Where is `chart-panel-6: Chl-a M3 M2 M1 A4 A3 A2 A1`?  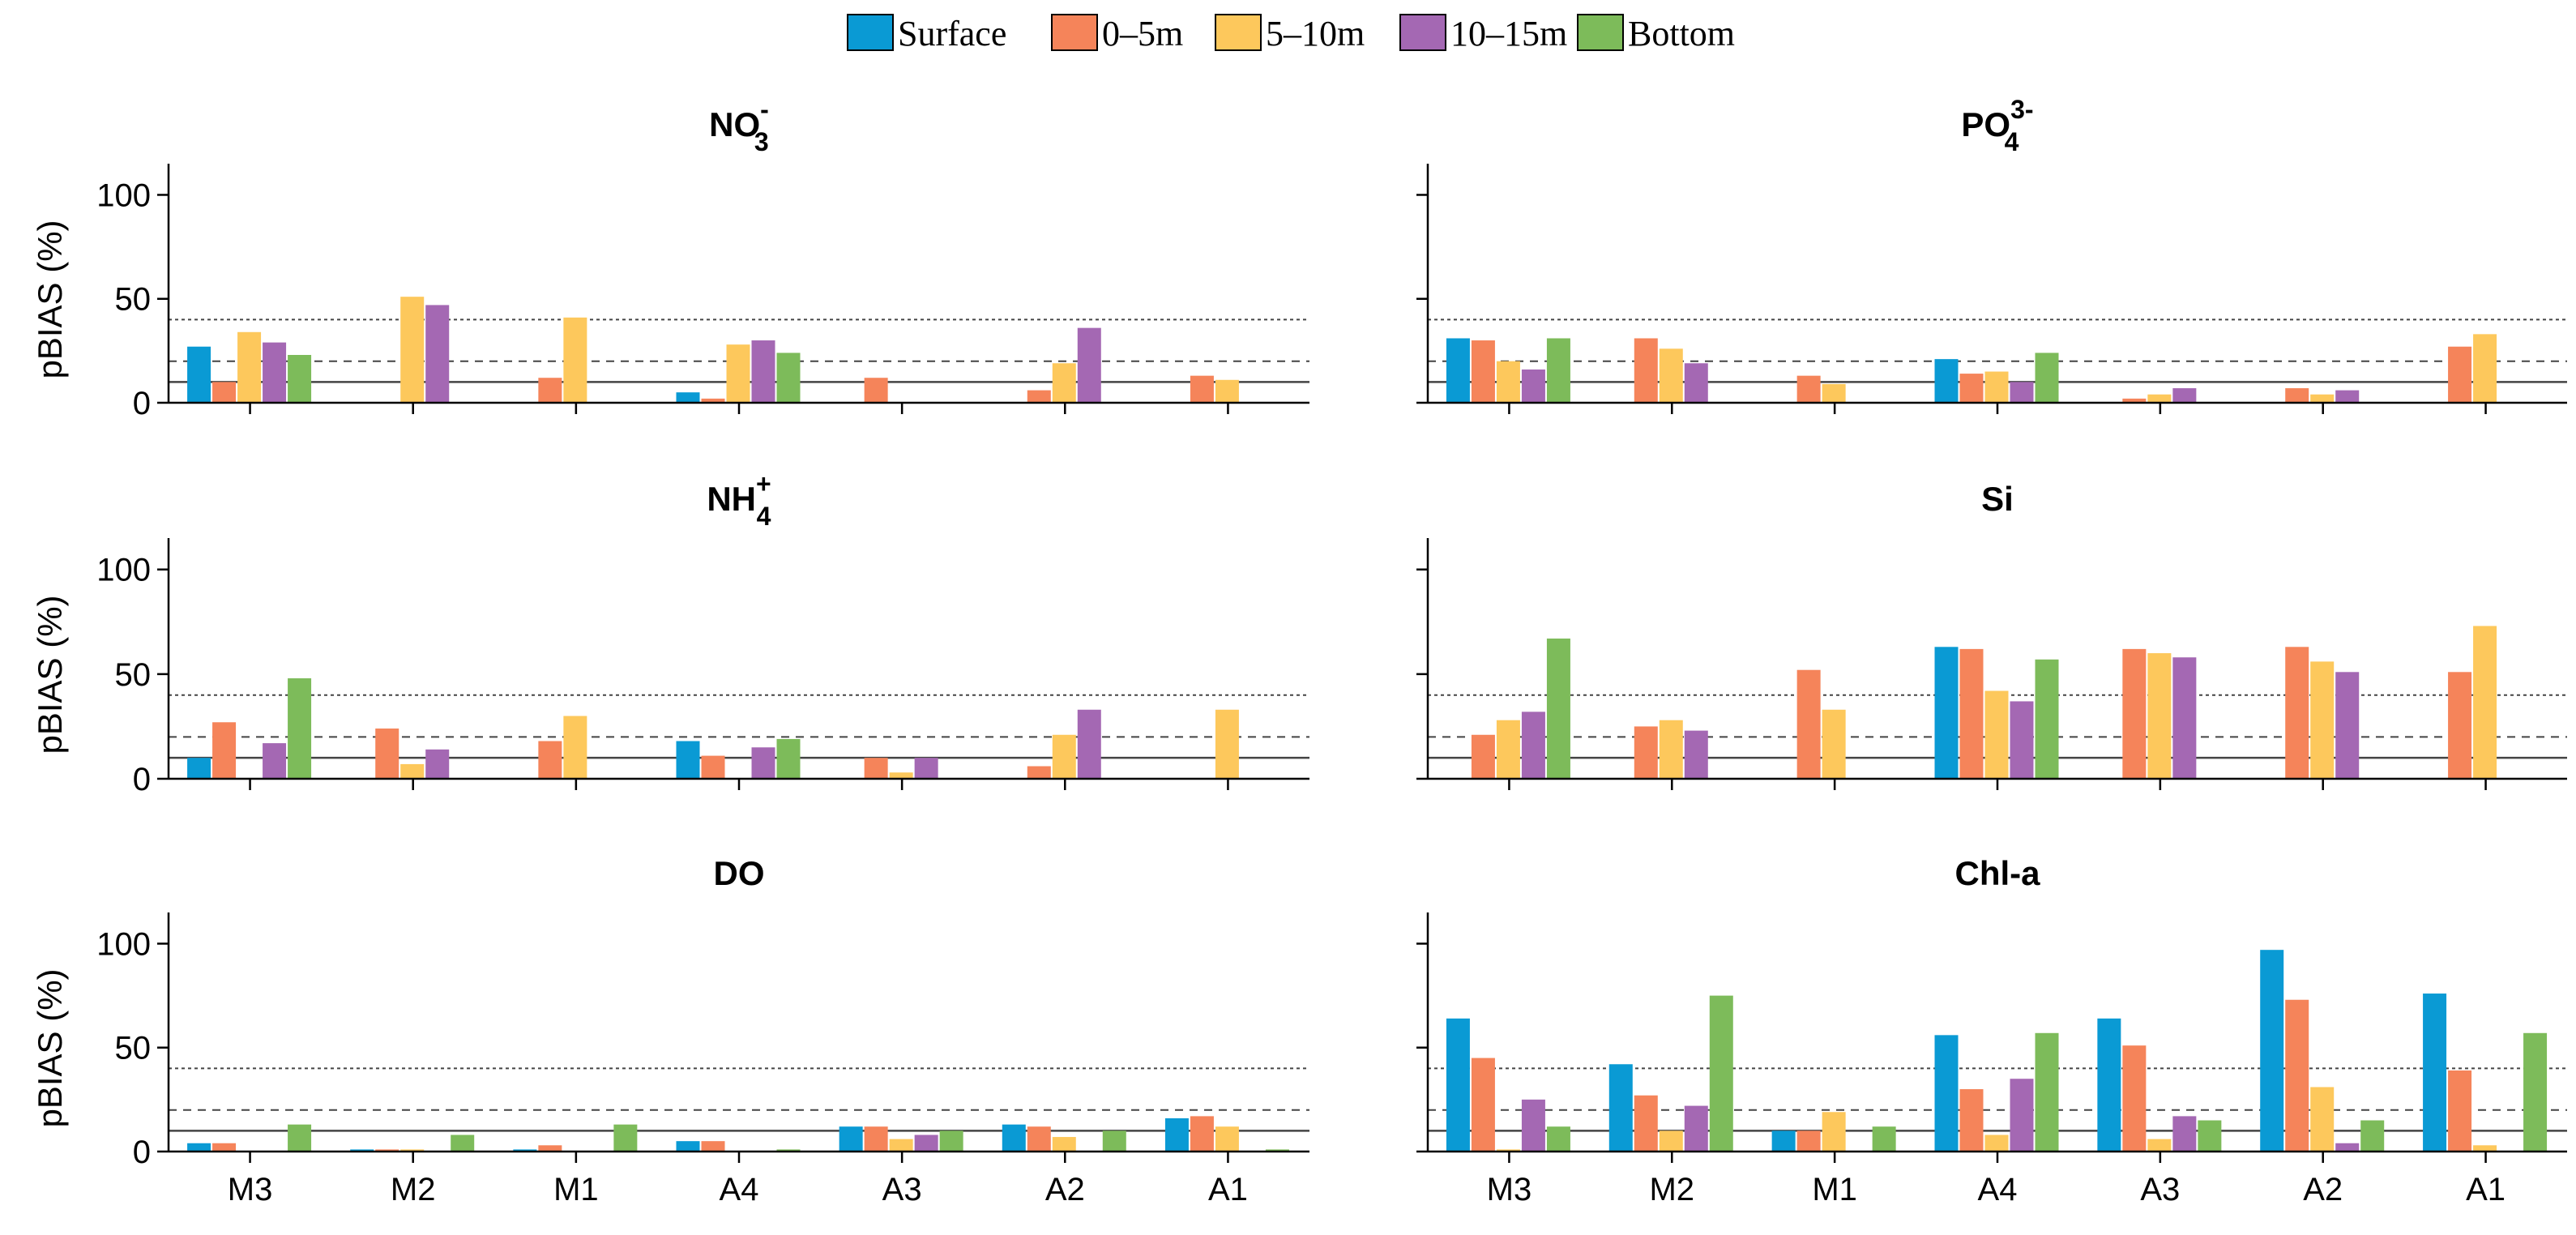
chart-panel-6: Chl-a M3 M2 M1 A4 A3 A2 A1 is located at coordinates (1991, 1030).